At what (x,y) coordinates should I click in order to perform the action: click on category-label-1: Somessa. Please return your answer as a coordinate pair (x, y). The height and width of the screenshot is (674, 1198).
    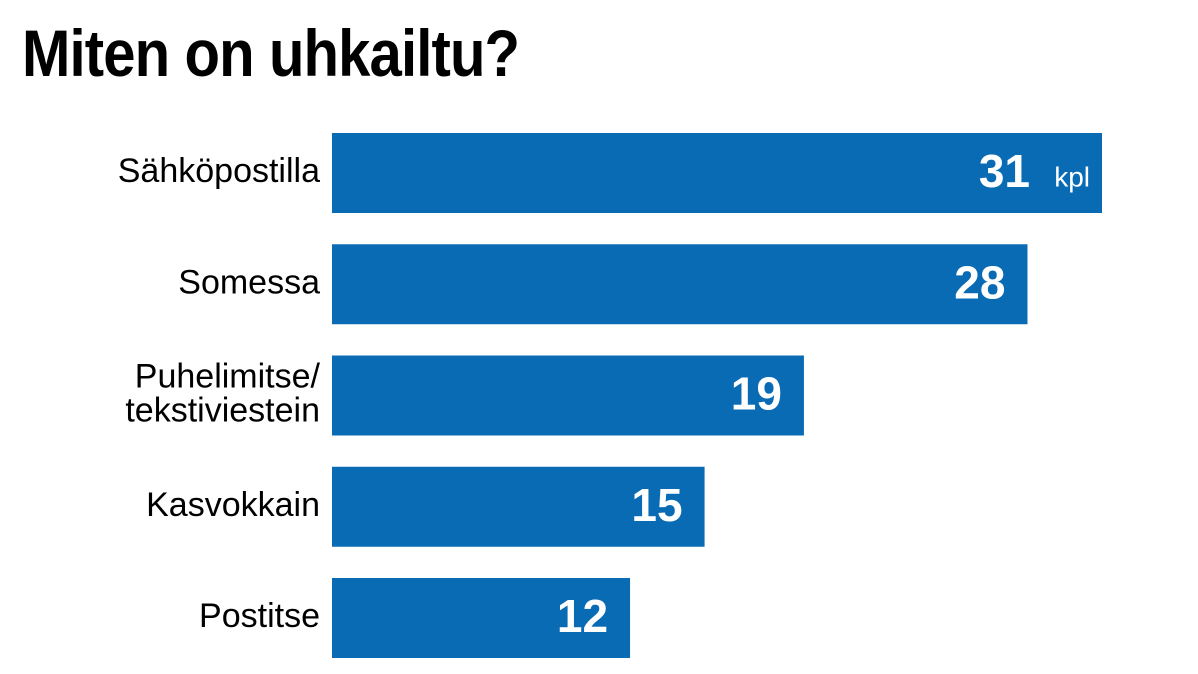
    Looking at the image, I should click on (249, 282).